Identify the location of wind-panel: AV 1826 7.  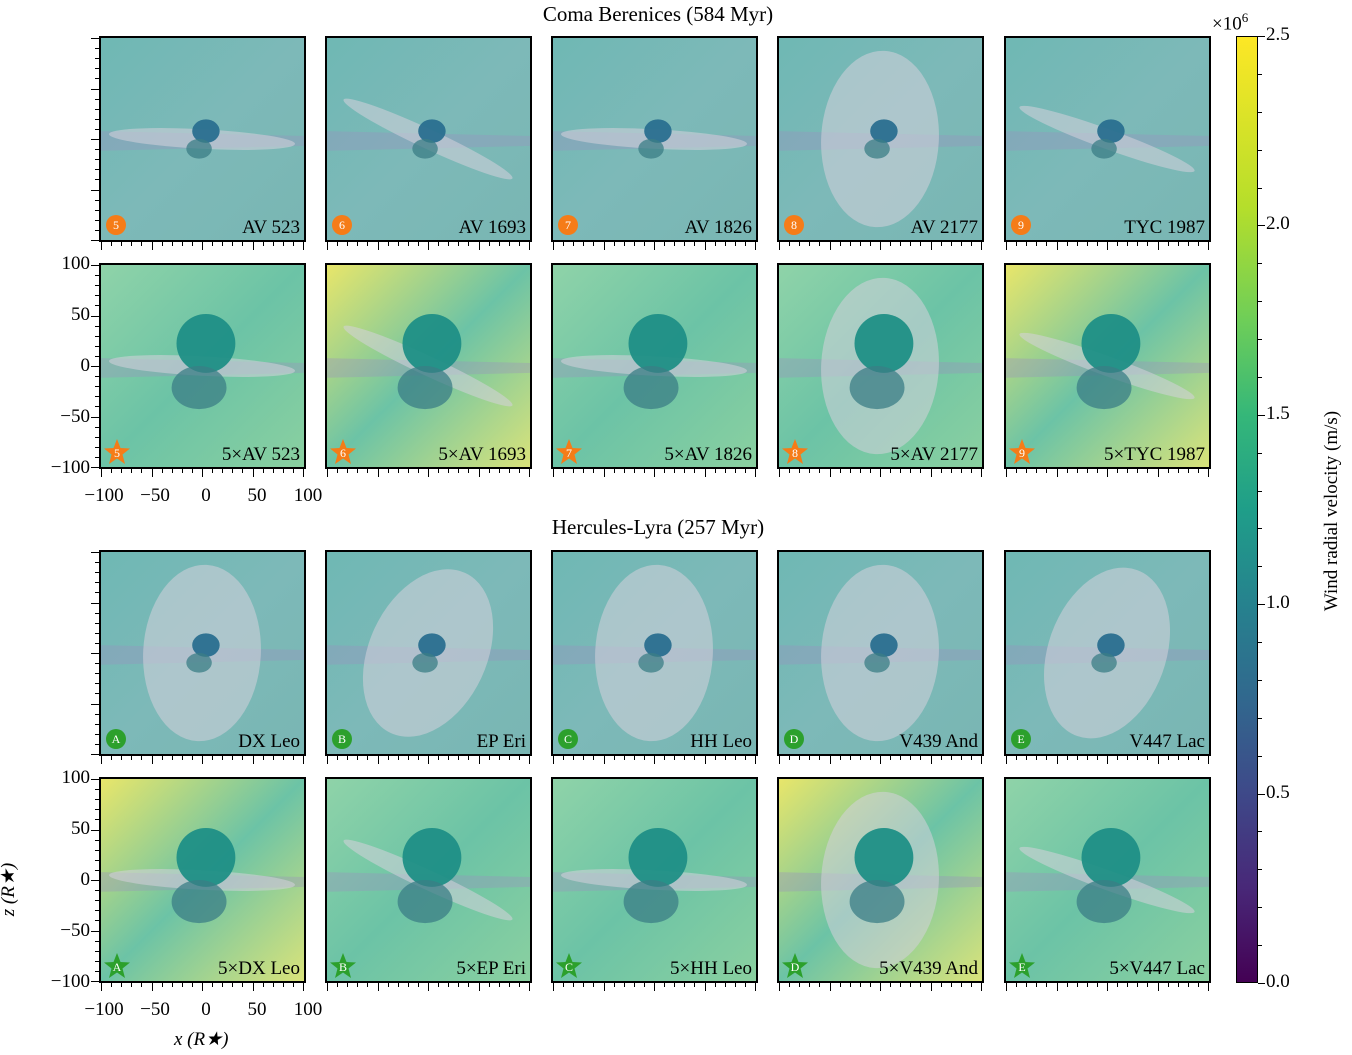
(654, 139).